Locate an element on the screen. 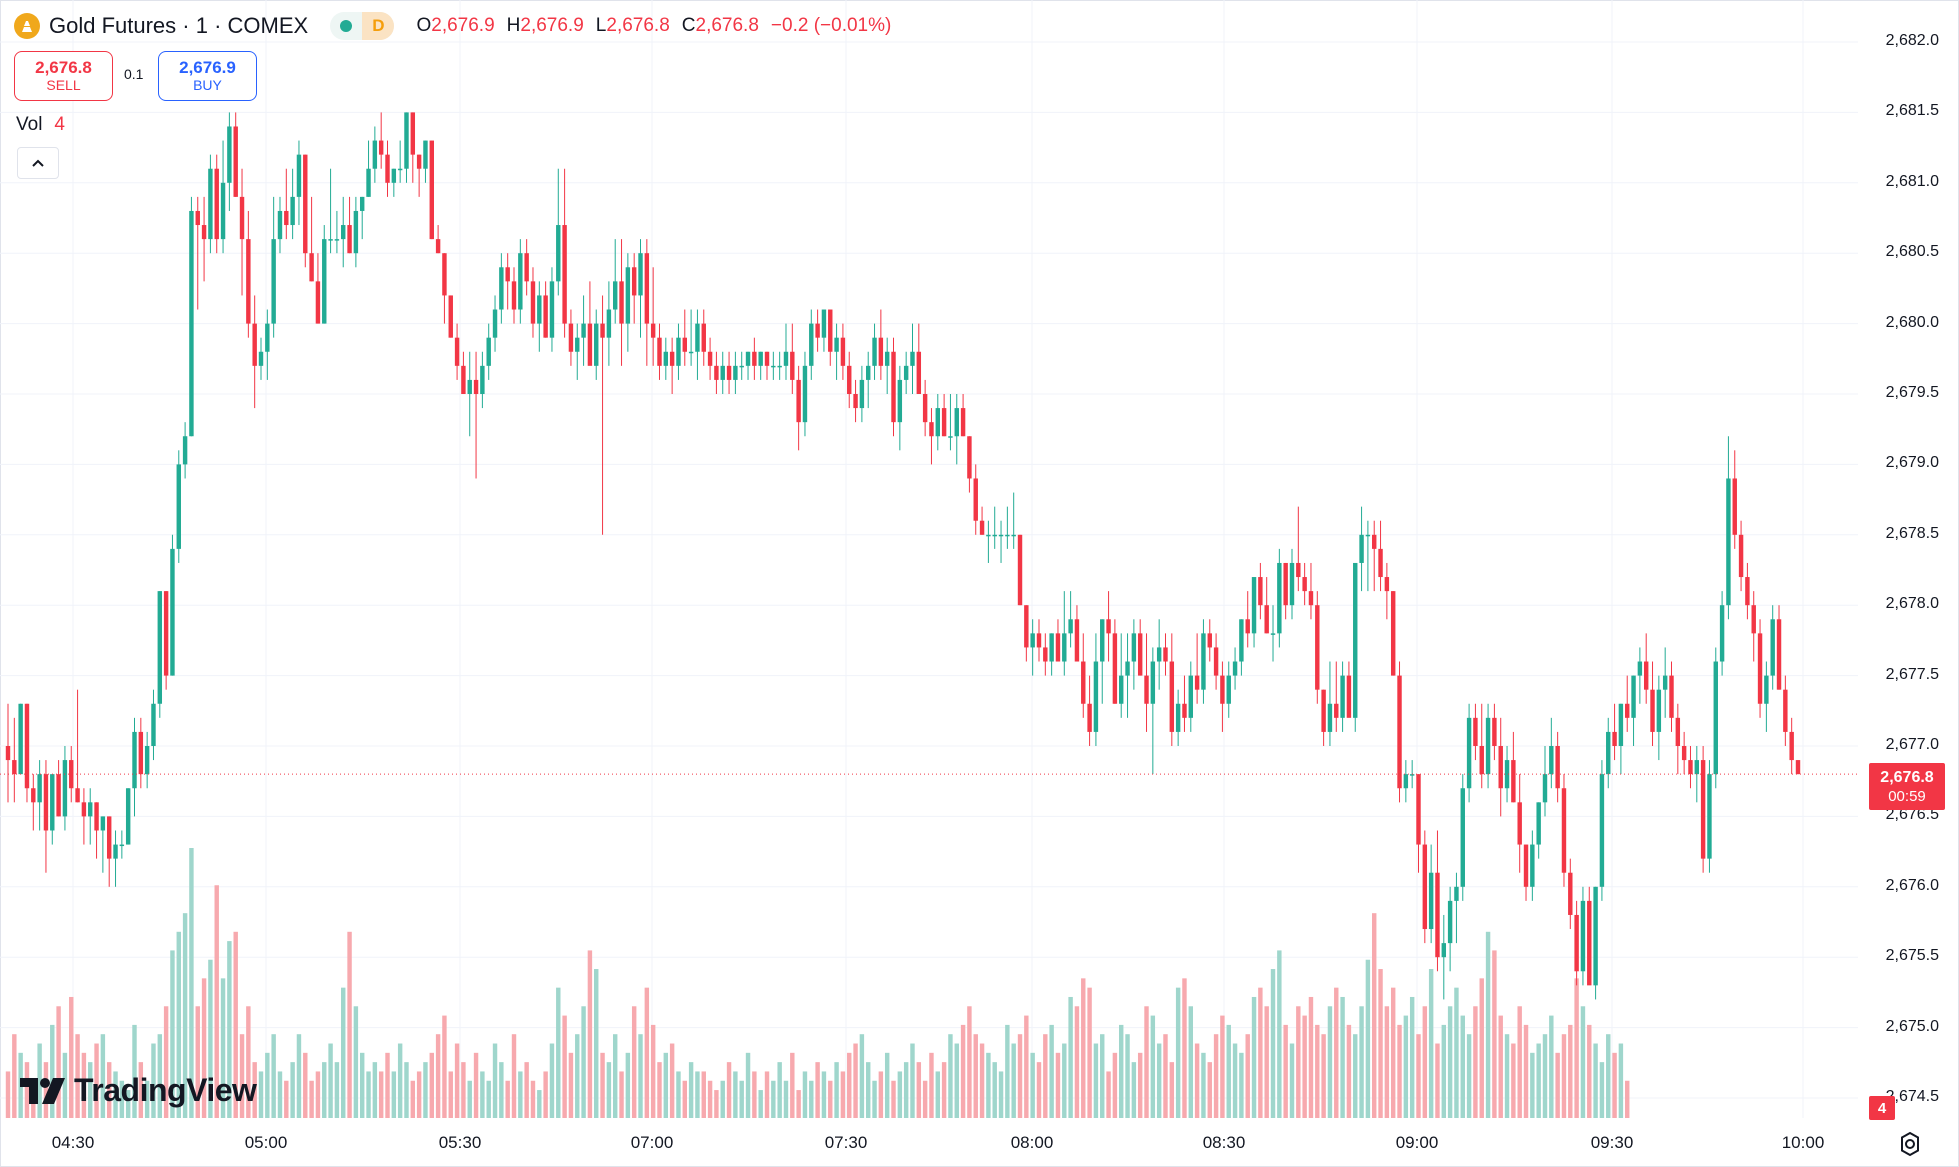  time-tick-label: 10:00 is located at coordinates (1803, 1142).